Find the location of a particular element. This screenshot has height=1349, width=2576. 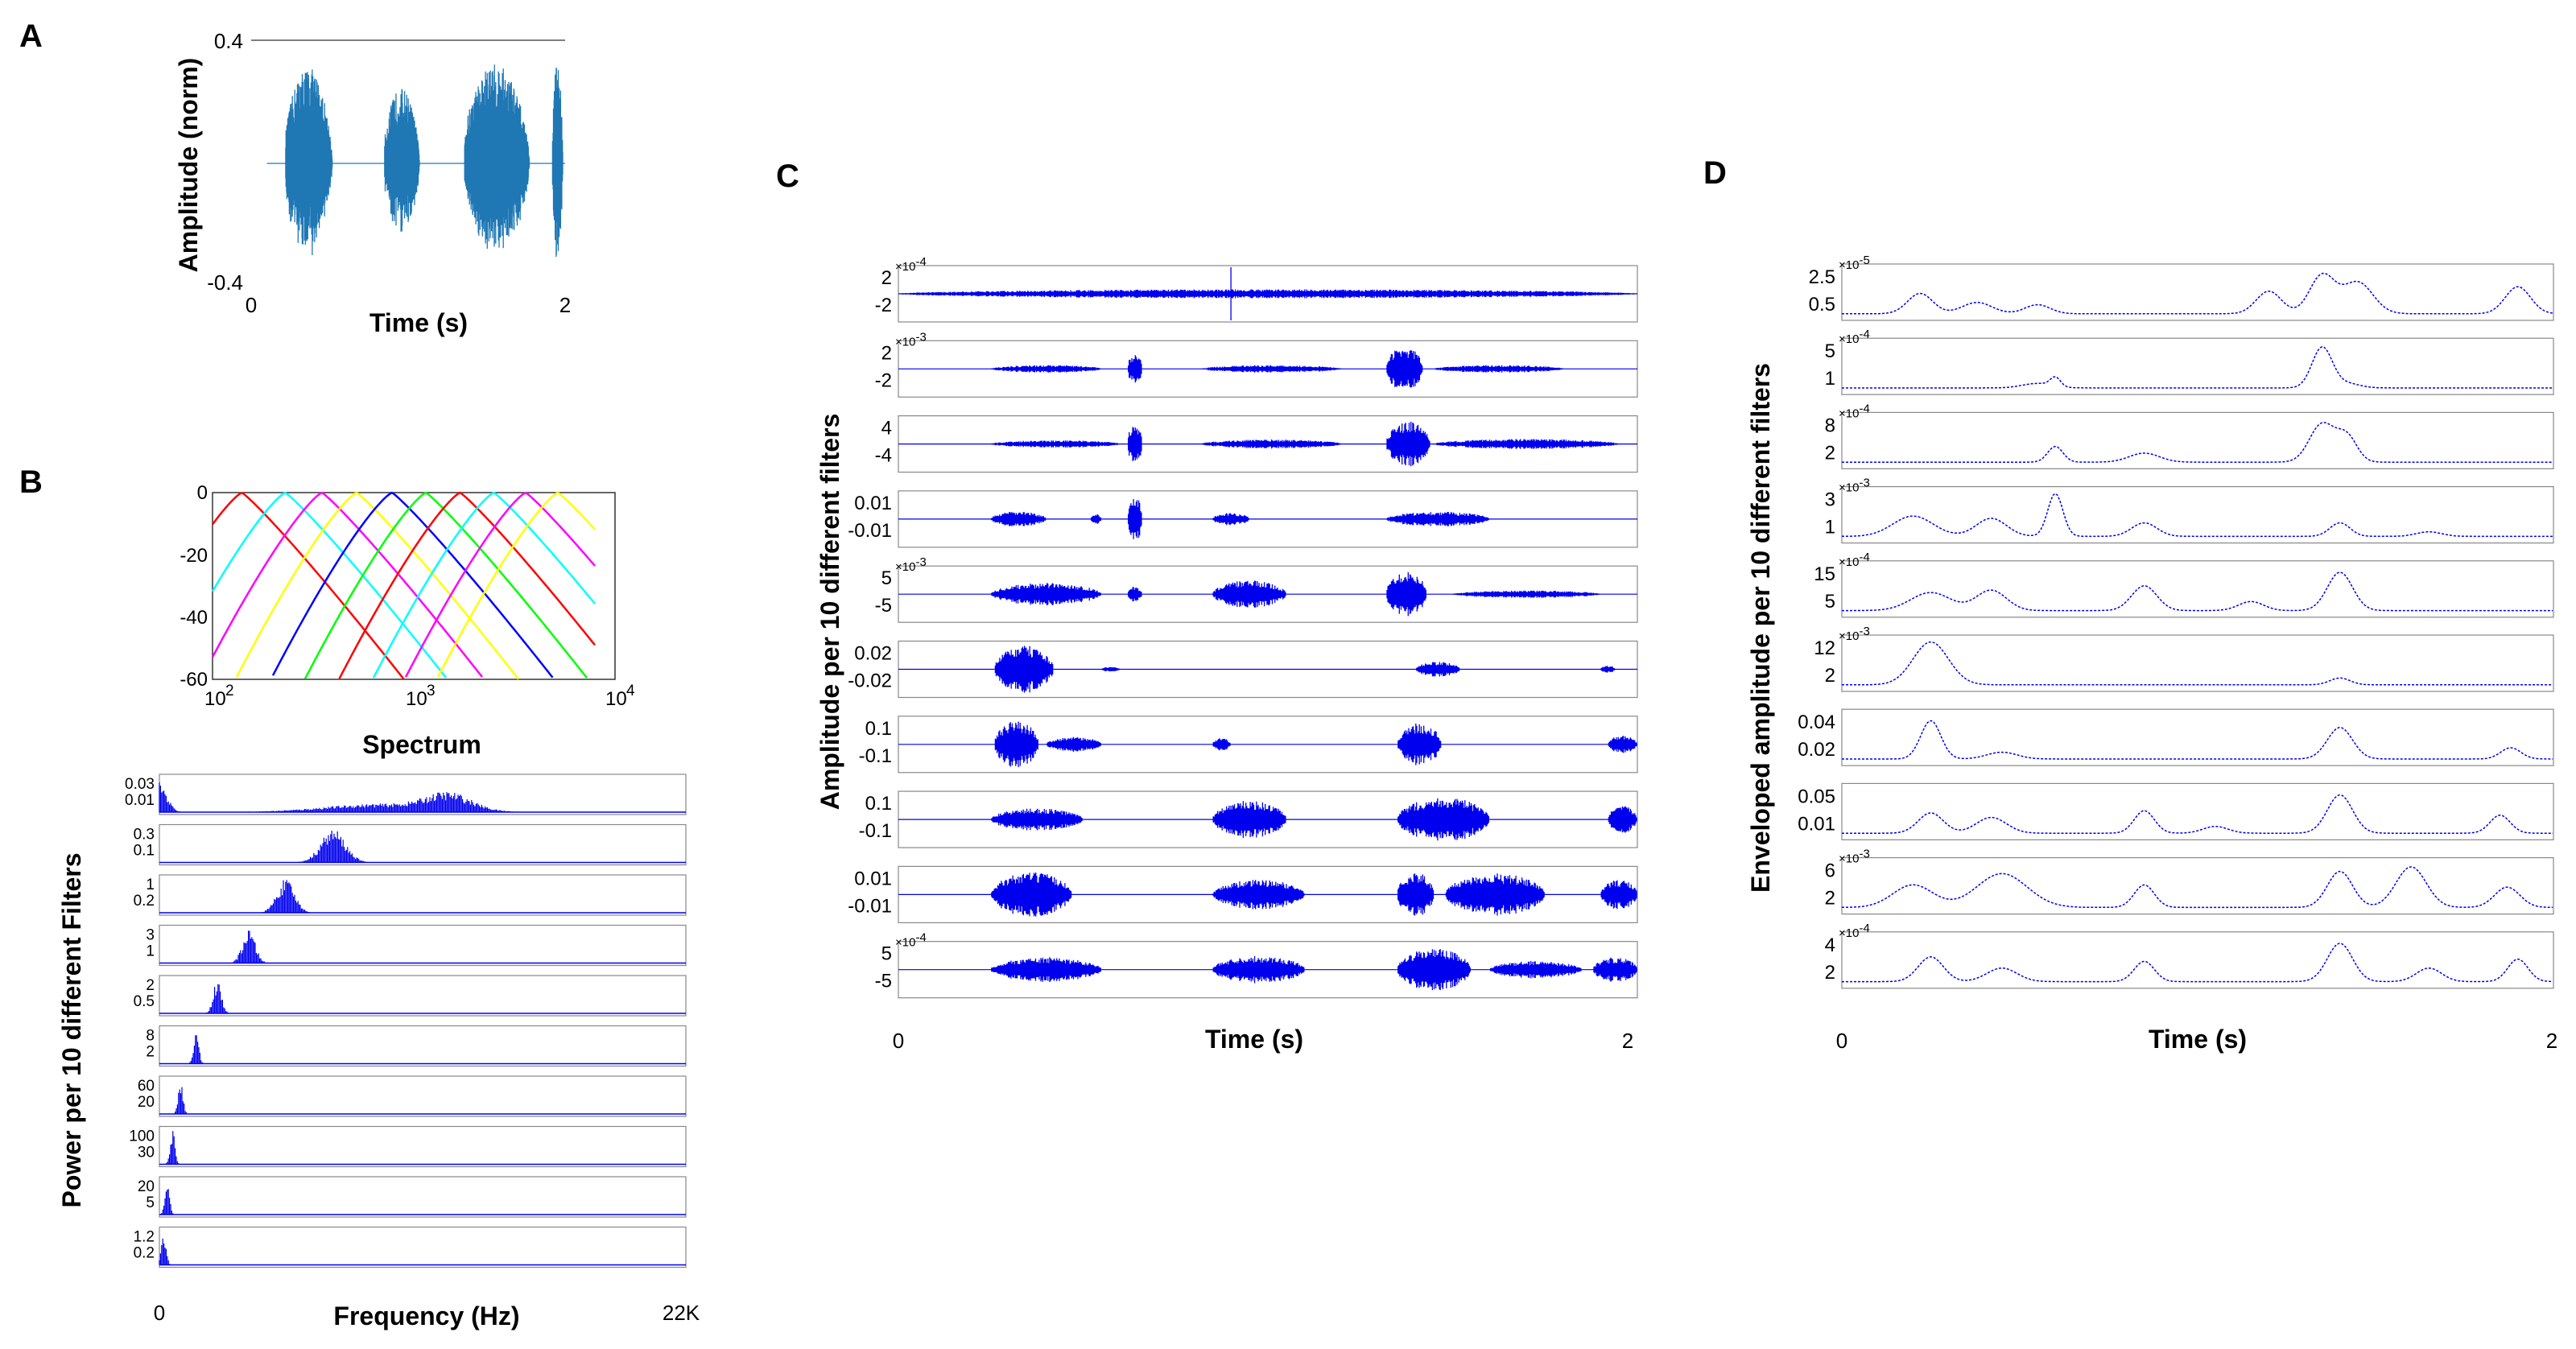

panel-d-xtick-2: 2 is located at coordinates (2551, 1041).